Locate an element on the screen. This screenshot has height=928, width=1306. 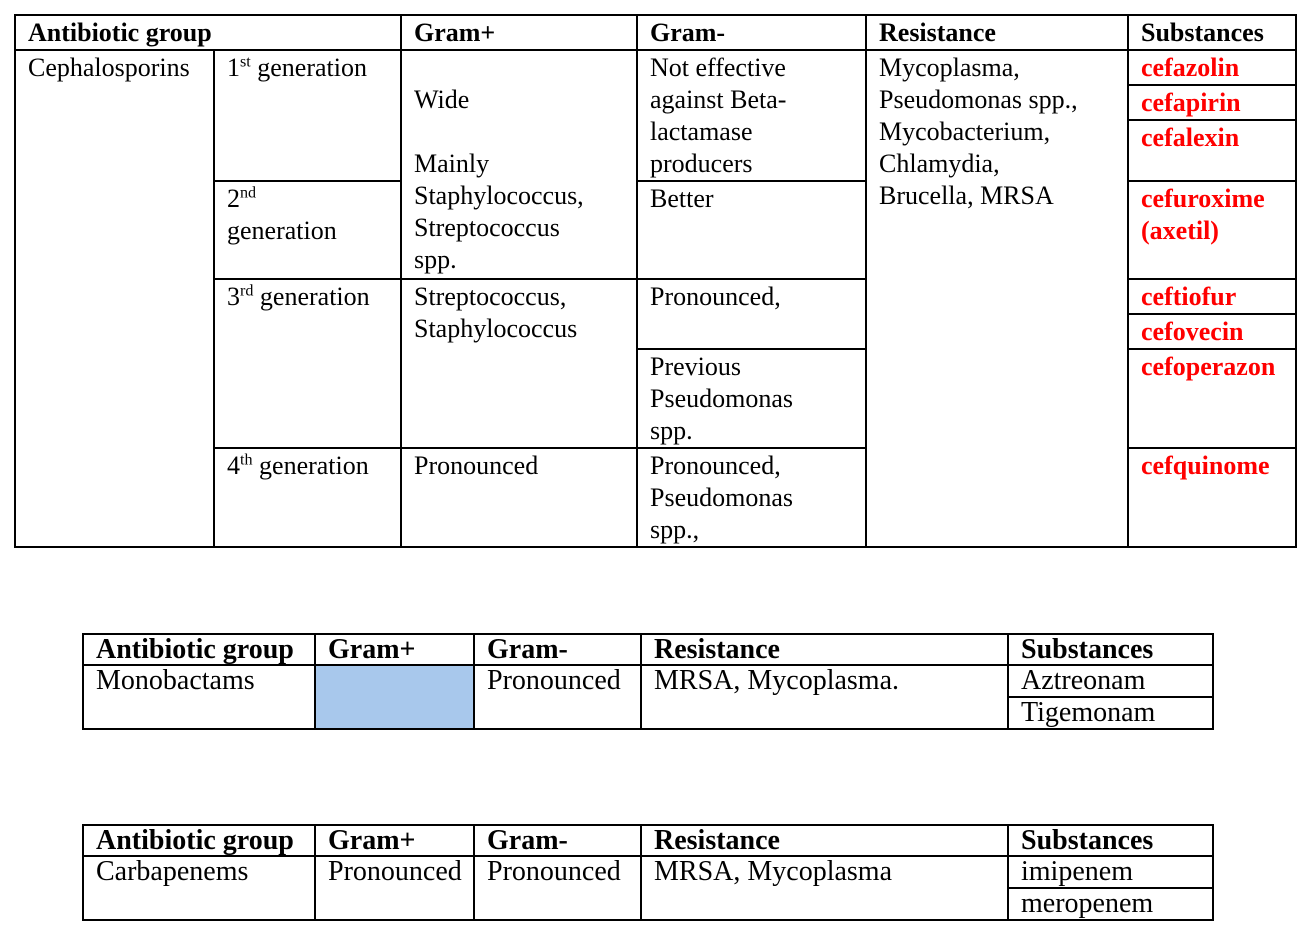
t1-gram-plus-gen3-cell: Streptococcus, Staphylococcus is located at coordinates (519, 363).